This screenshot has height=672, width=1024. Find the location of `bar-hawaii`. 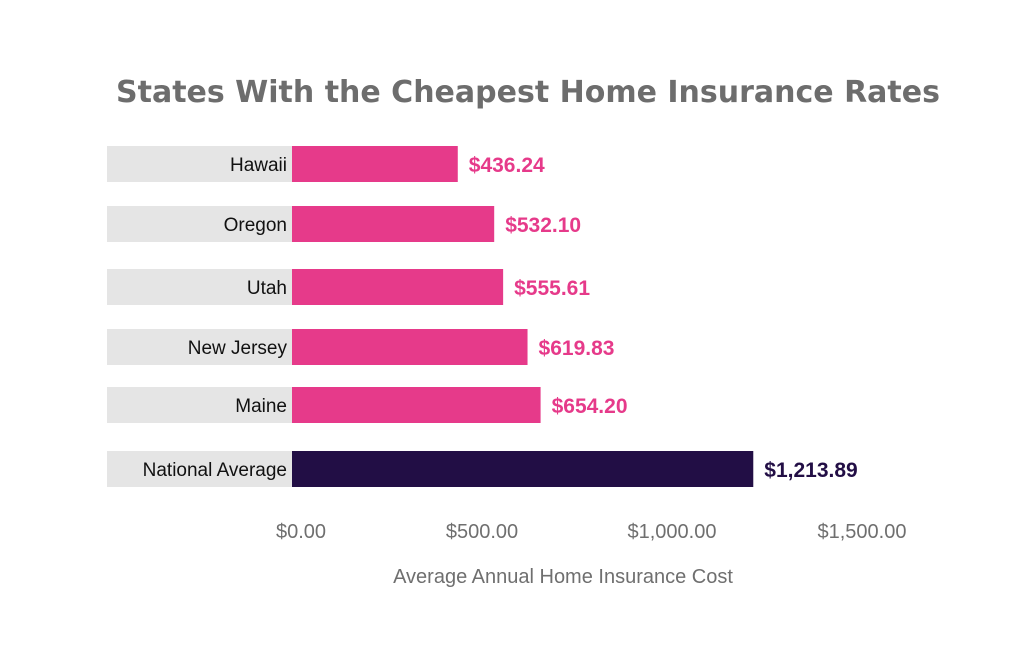

bar-hawaii is located at coordinates (375, 164).